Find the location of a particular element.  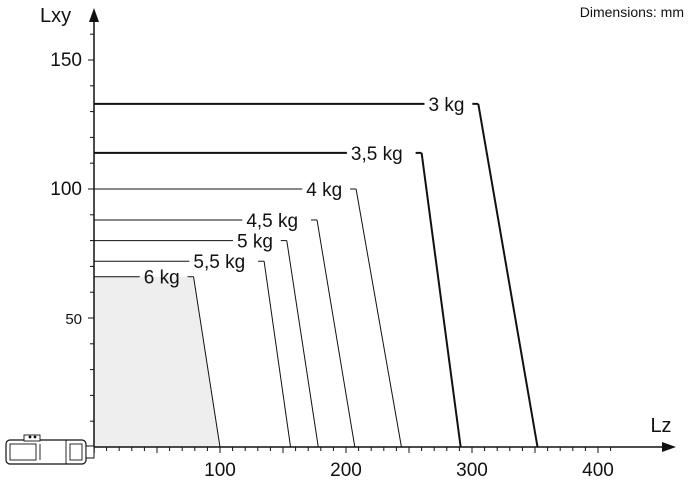

series-label: 3 kg is located at coordinates (447, 105).